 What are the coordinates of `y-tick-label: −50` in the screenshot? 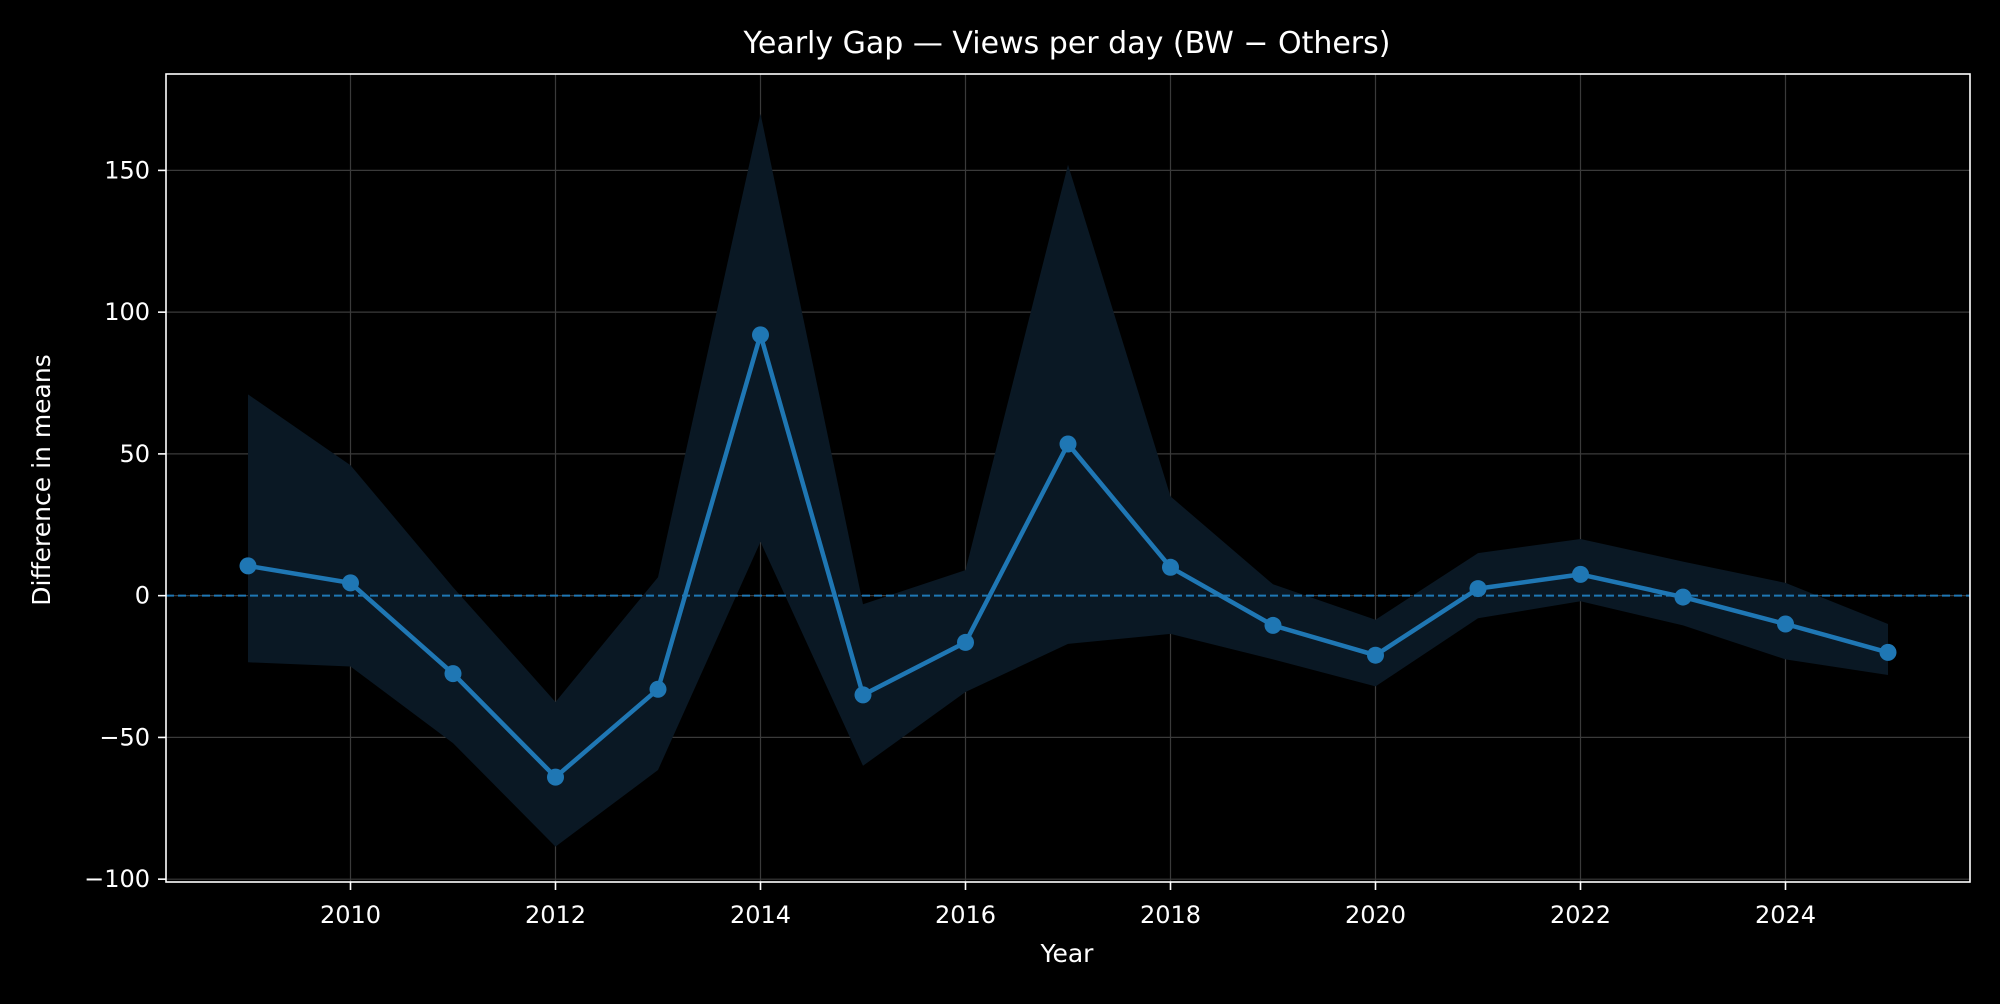 It's located at (124, 737).